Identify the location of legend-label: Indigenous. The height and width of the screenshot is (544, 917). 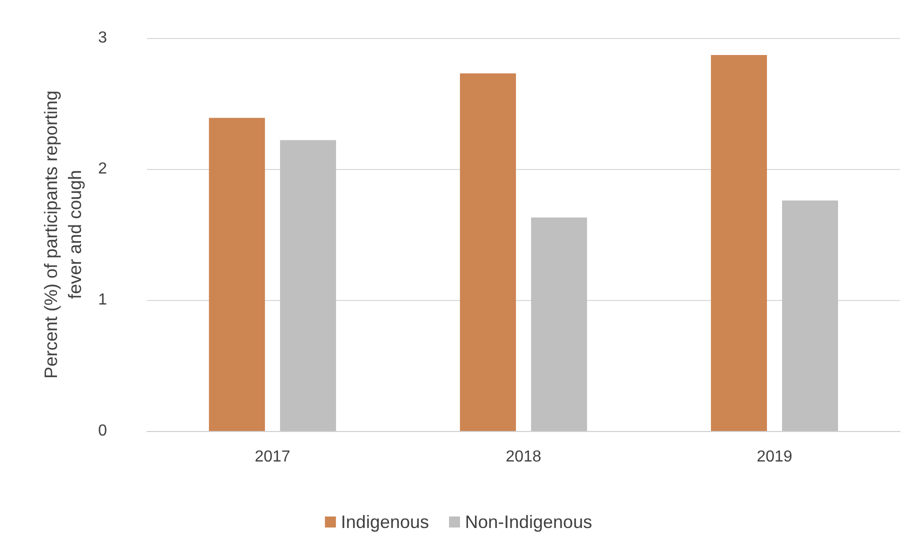
(384, 522).